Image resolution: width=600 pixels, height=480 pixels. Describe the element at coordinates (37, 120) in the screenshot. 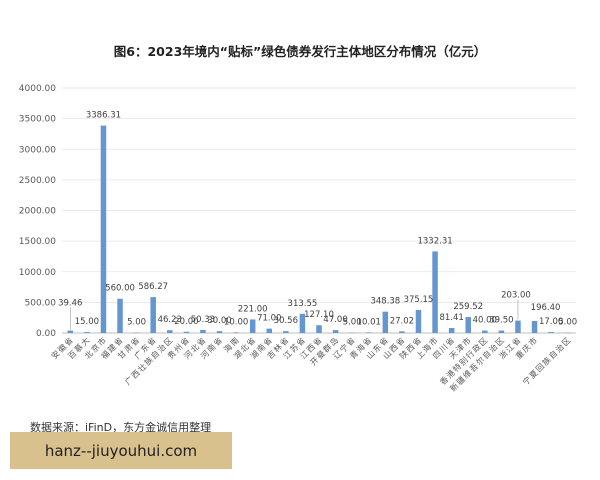

I see `y-tick-label: 3500.00` at that location.